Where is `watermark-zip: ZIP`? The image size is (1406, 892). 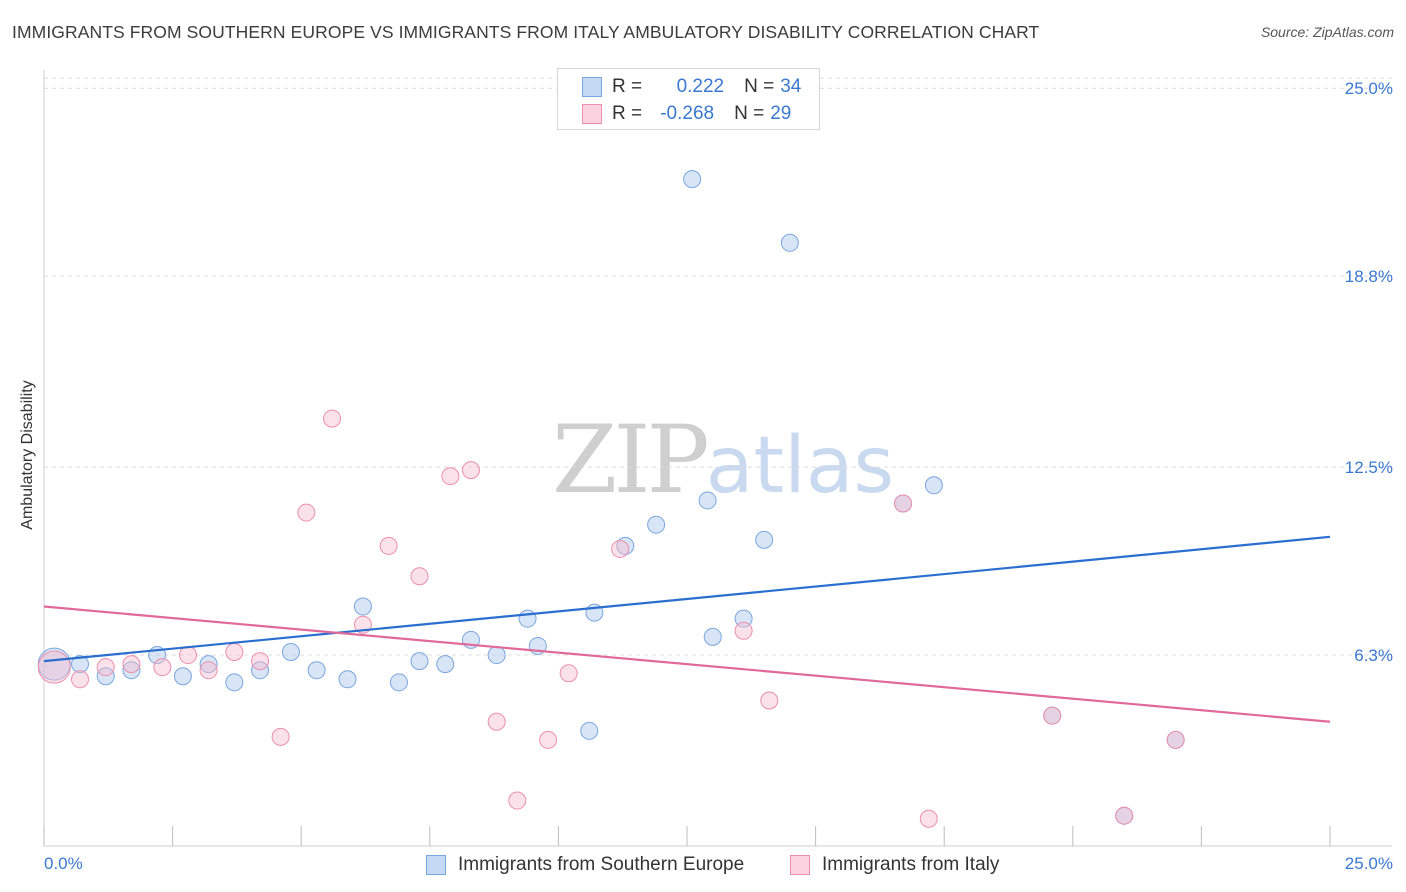
watermark-zip: ZIP is located at coordinates (631, 460).